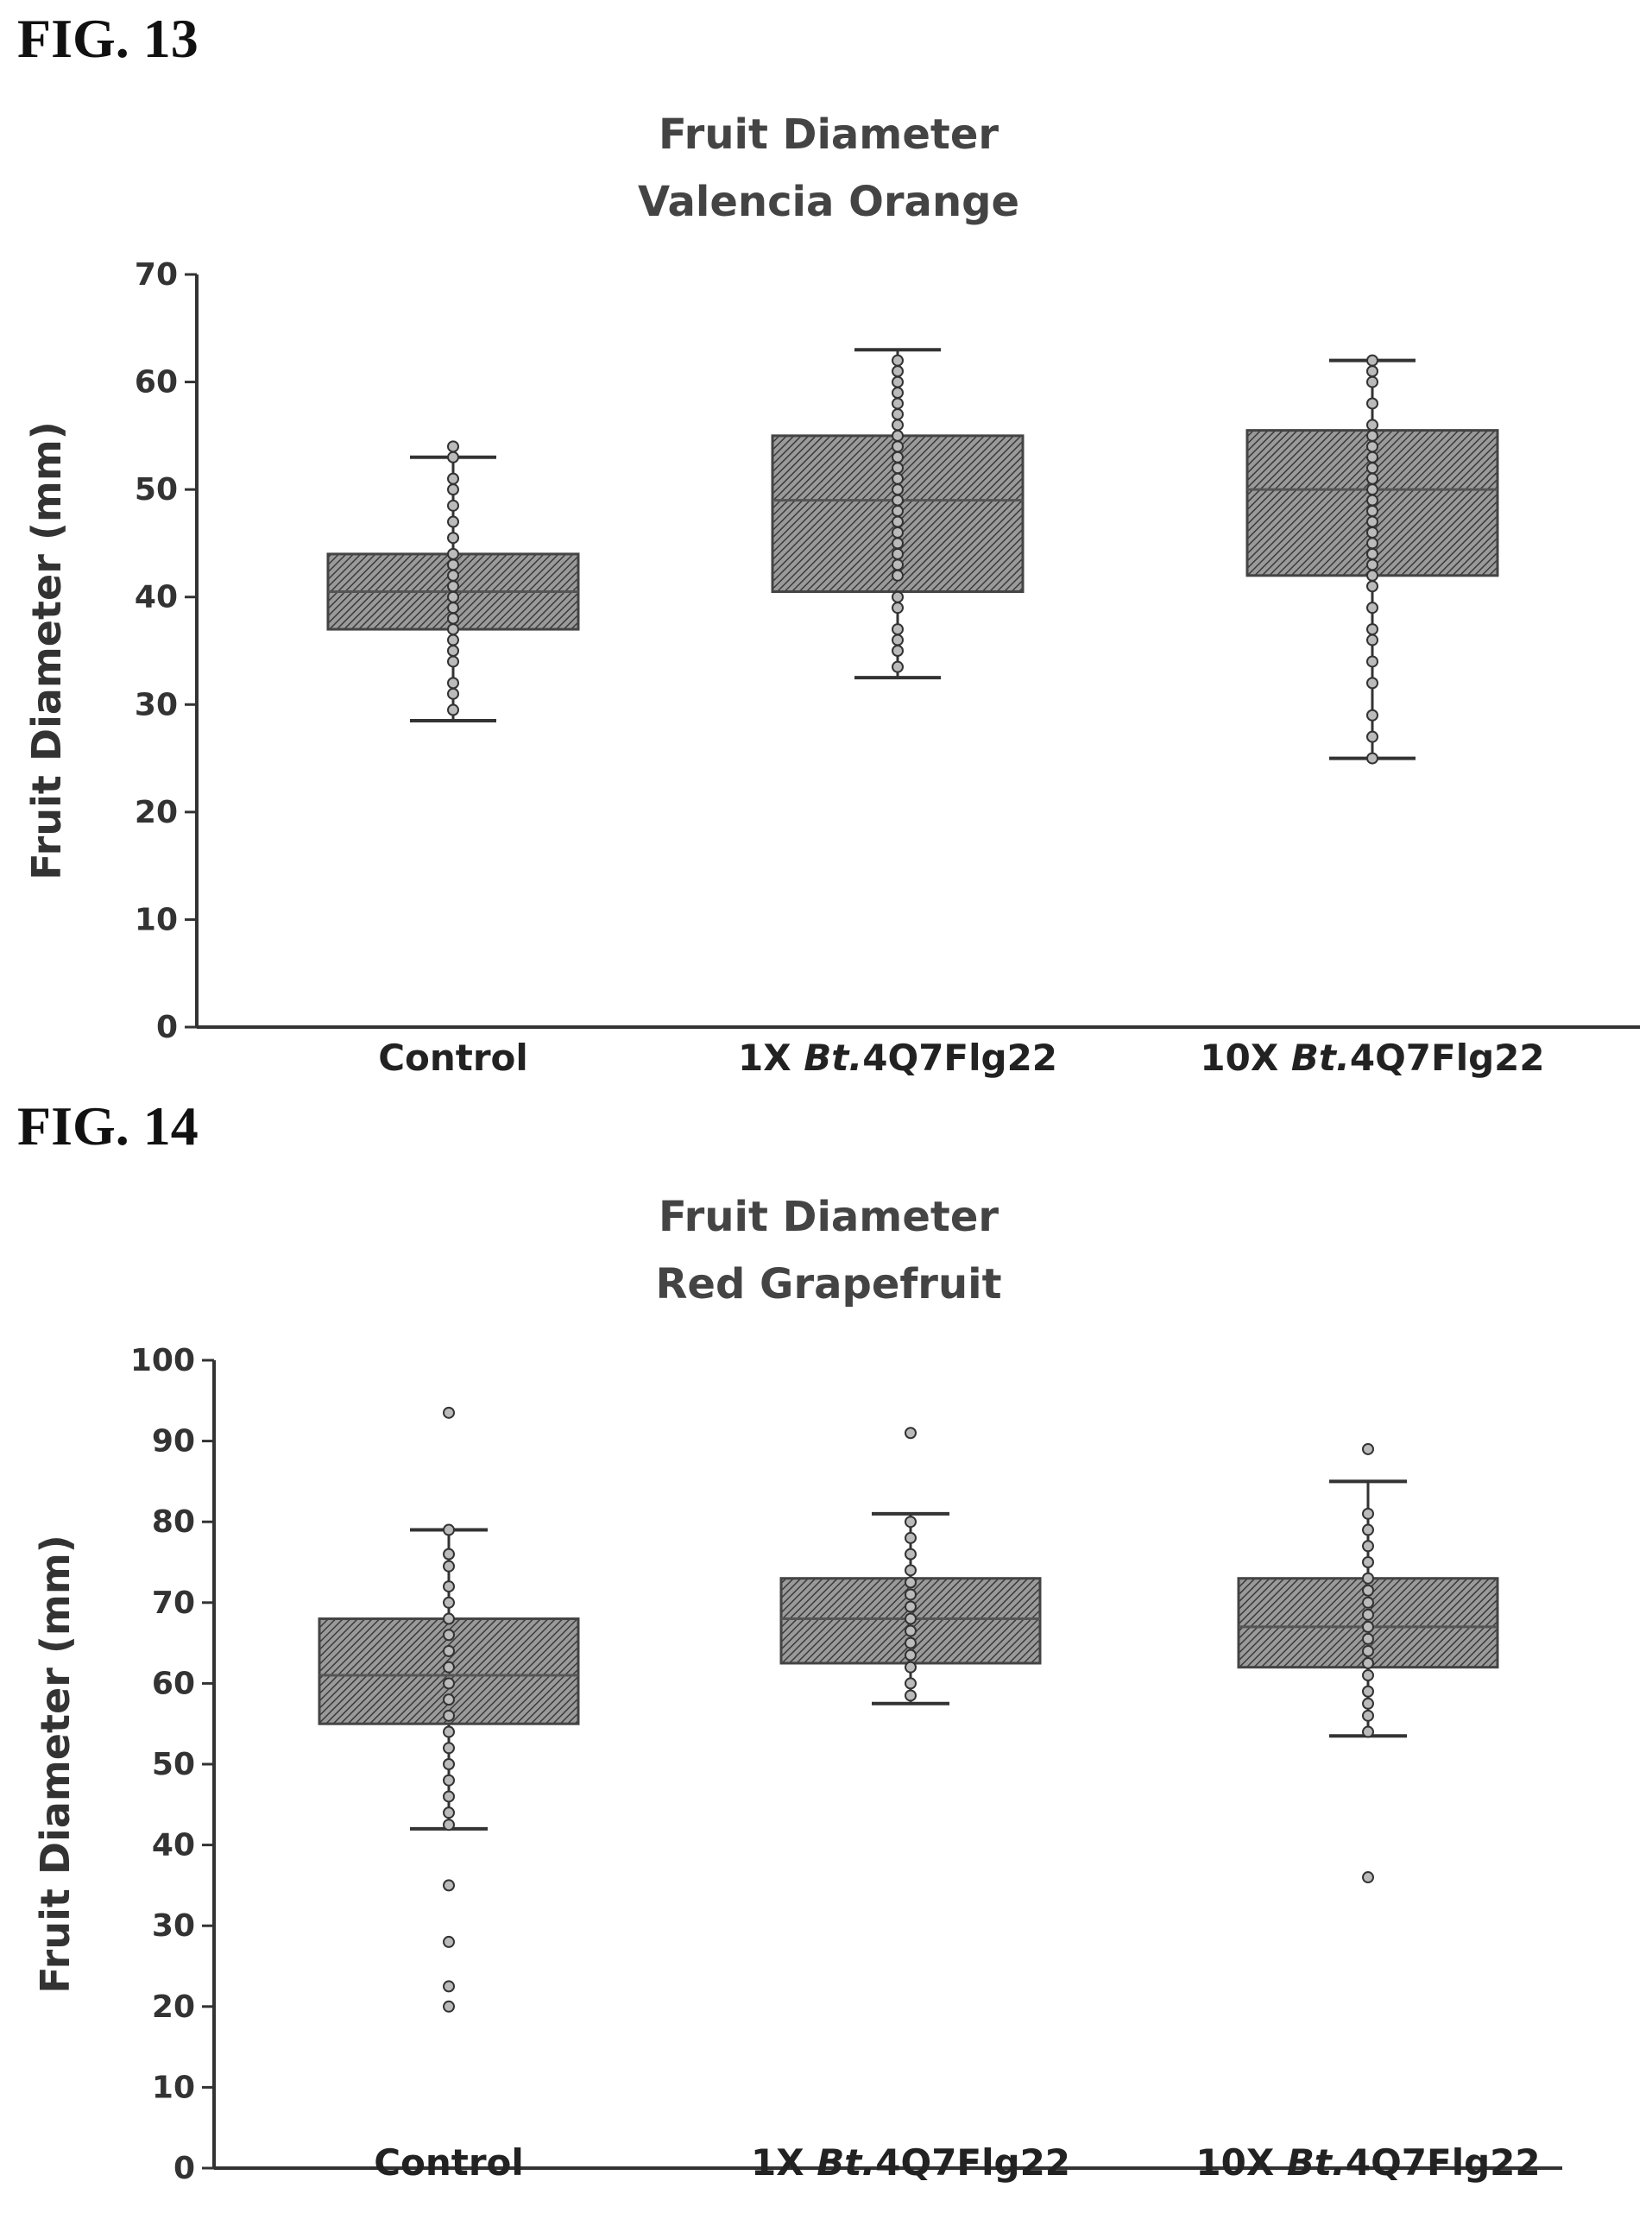 This screenshot has width=1652, height=2213. Describe the element at coordinates (167, 1027) in the screenshot. I see `y-tick-label: 0` at that location.